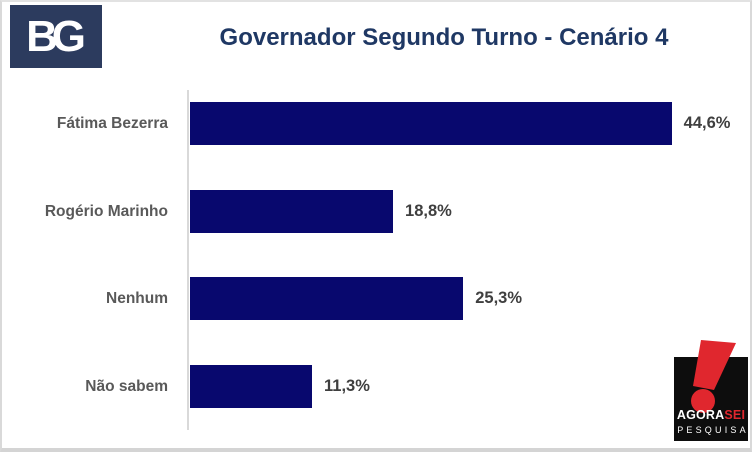 This screenshot has height=452, width=752. What do you see at coordinates (431, 123) in the screenshot?
I see `bar-fatima-bezerra` at bounding box center [431, 123].